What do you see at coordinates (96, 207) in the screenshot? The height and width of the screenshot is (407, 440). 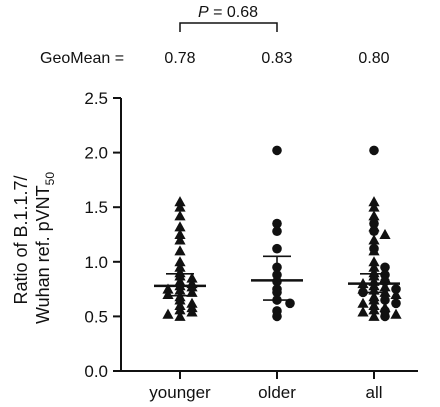 I see `y-tick-label: 1.5` at bounding box center [96, 207].